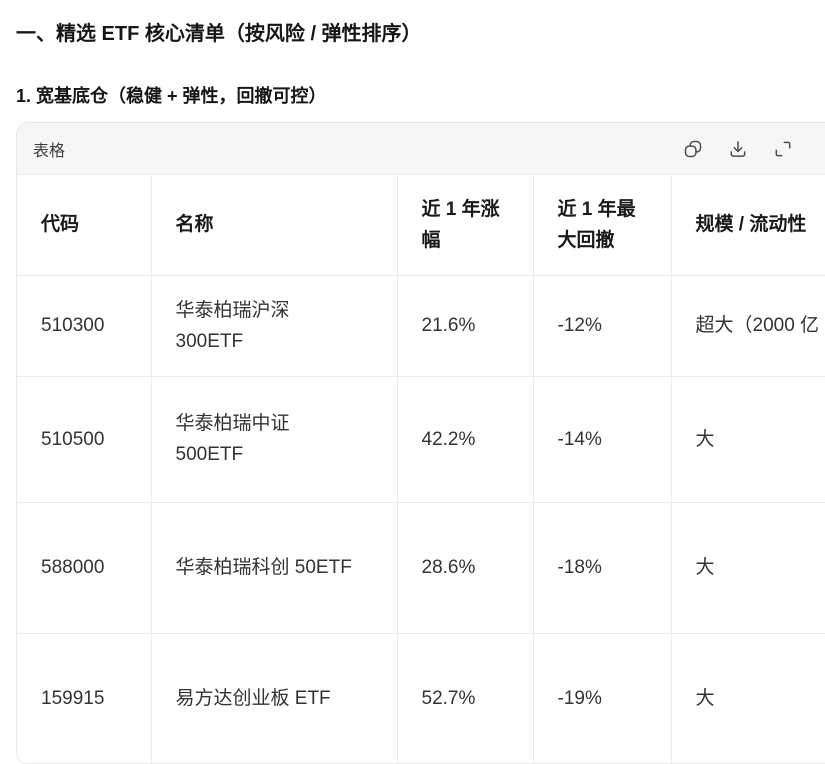 The width and height of the screenshot is (825, 764). What do you see at coordinates (84, 439) in the screenshot?
I see `cell-code: 510500` at bounding box center [84, 439].